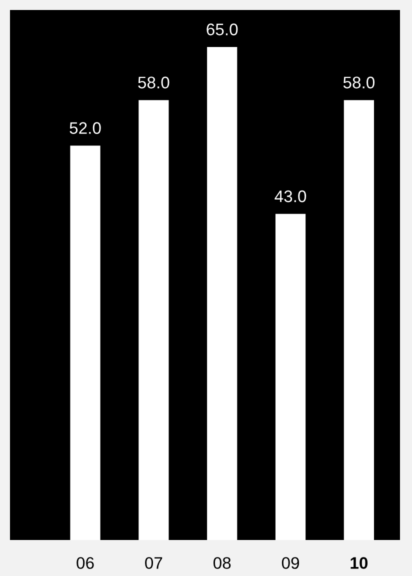  Describe the element at coordinates (291, 563) in the screenshot. I see `x-tick-label: 09` at that location.